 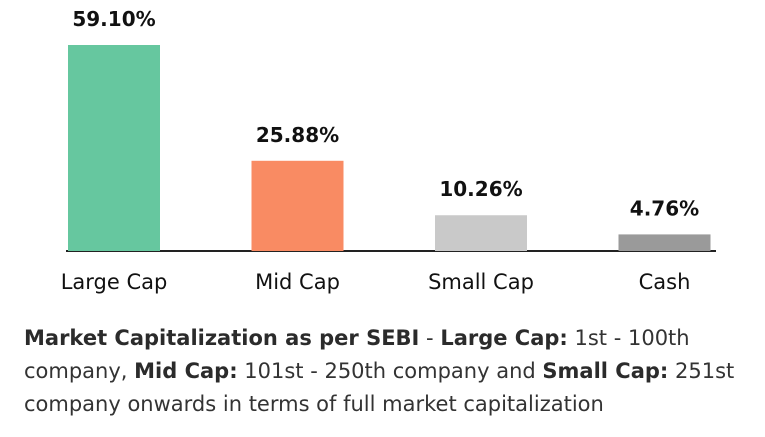 I want to click on footnote-mid-cap-desc: 101st - 250th company and, so click(x=390, y=371).